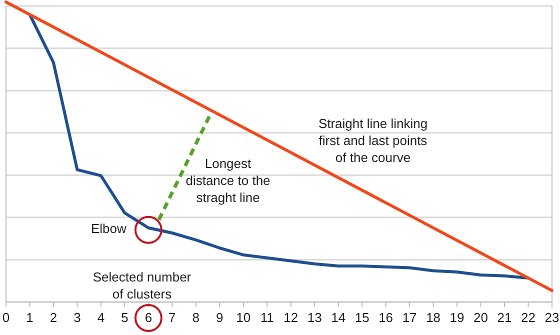 The height and width of the screenshot is (335, 560). What do you see at coordinates (101, 317) in the screenshot?
I see `x-tick-label: 4` at bounding box center [101, 317].